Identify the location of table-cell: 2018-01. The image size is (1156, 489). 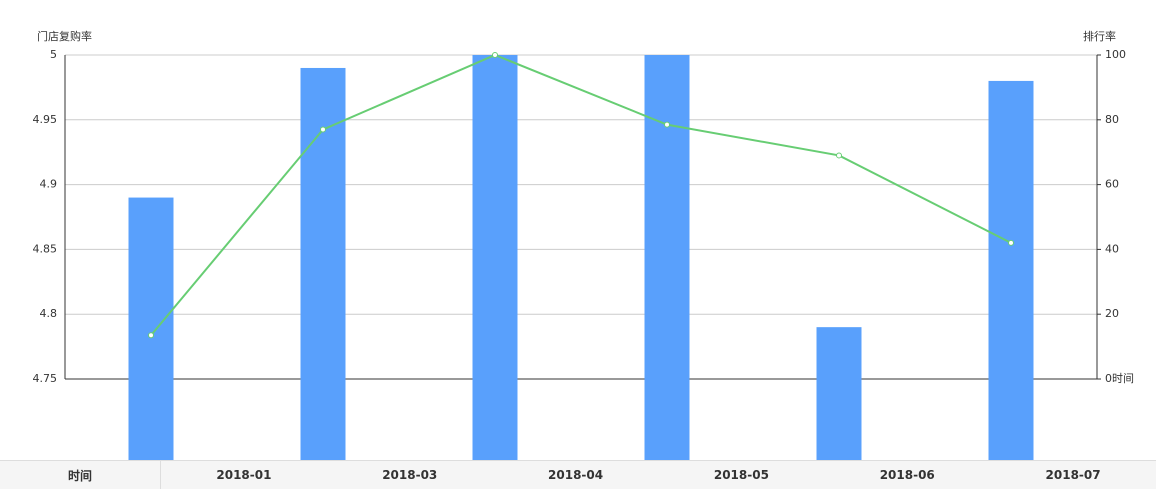
(244, 475).